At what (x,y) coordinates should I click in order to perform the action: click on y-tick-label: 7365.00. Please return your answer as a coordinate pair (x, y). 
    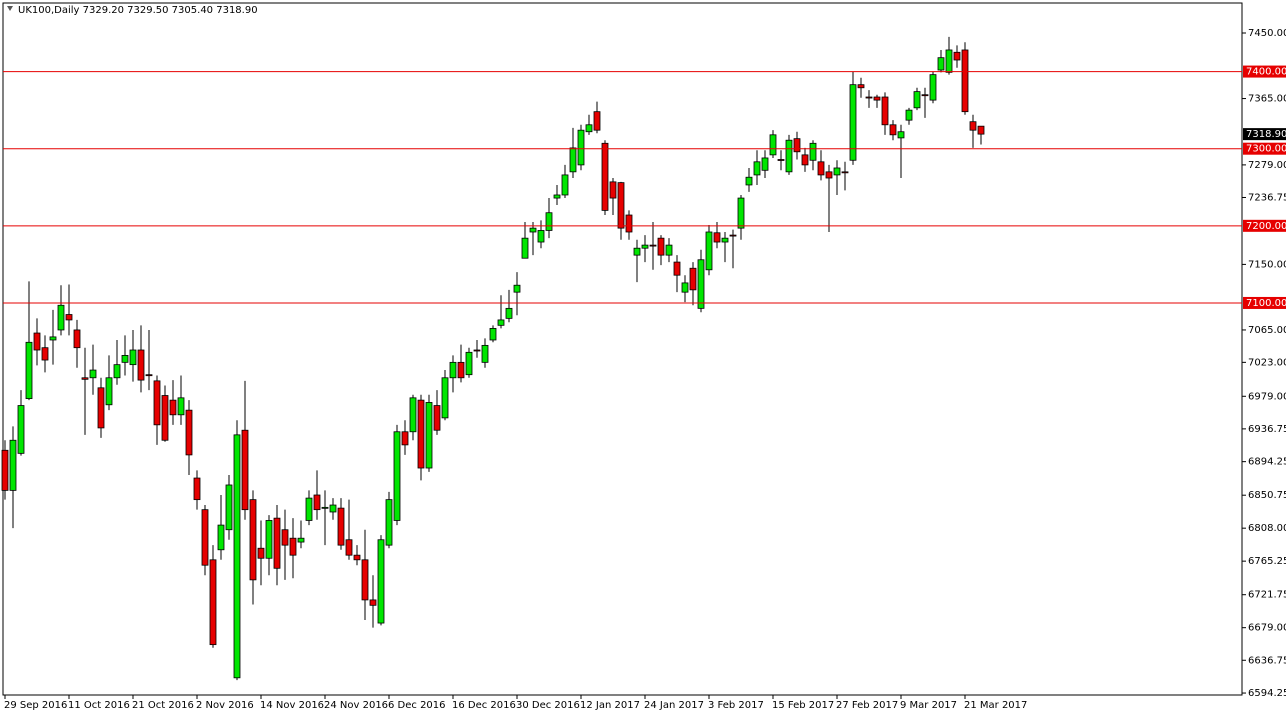
    Looking at the image, I should click on (1267, 99).